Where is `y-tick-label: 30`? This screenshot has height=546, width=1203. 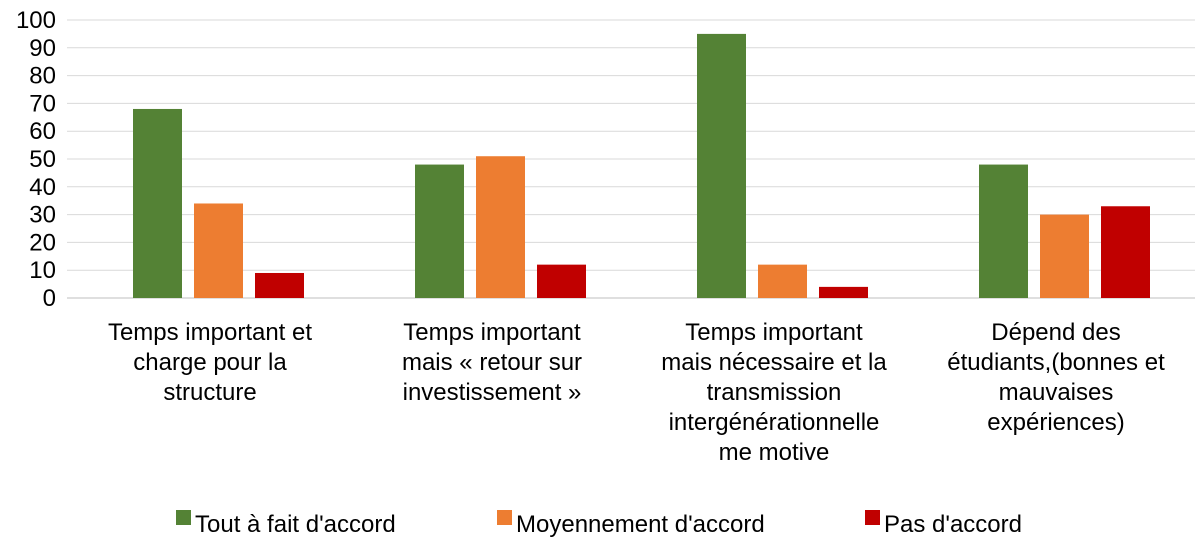
y-tick-label: 30 is located at coordinates (42, 215).